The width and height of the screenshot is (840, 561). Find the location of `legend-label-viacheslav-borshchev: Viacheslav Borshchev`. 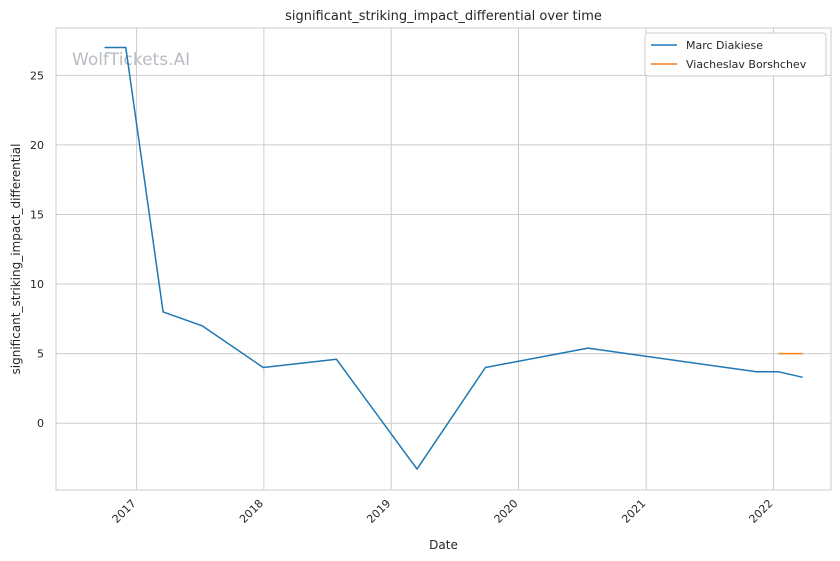

legend-label-viacheslav-borshchev: Viacheslav Borshchev is located at coordinates (746, 64).